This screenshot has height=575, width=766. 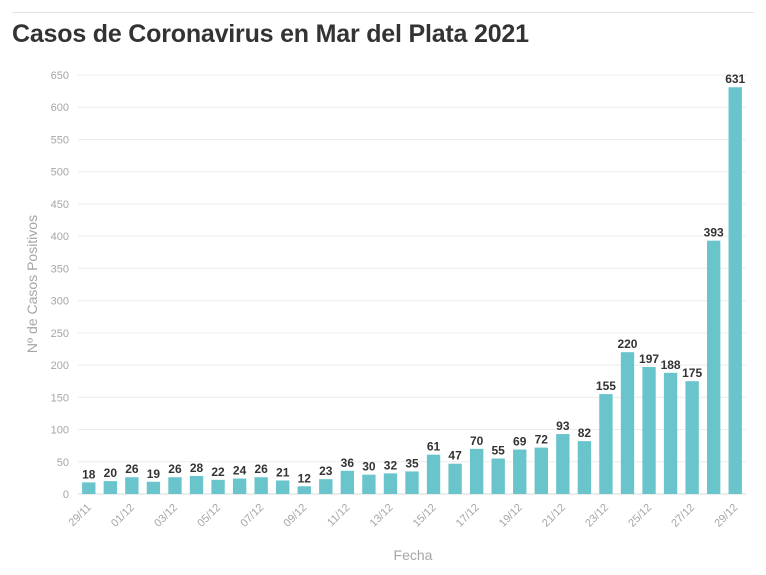 What do you see at coordinates (209, 516) in the screenshot?
I see `x-tick-label: 05/12` at bounding box center [209, 516].